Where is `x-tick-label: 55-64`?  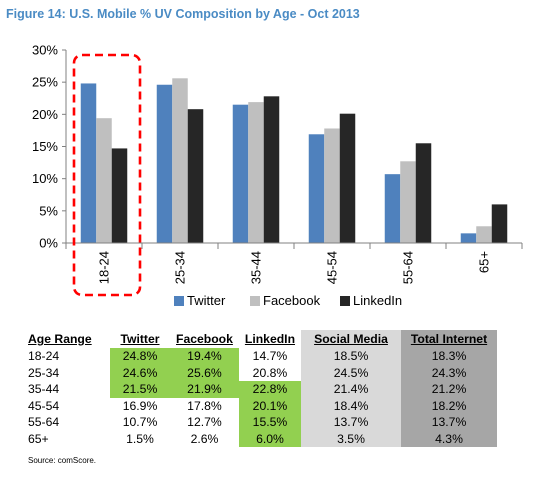
x-tick-label: 55-64 is located at coordinates (408, 267).